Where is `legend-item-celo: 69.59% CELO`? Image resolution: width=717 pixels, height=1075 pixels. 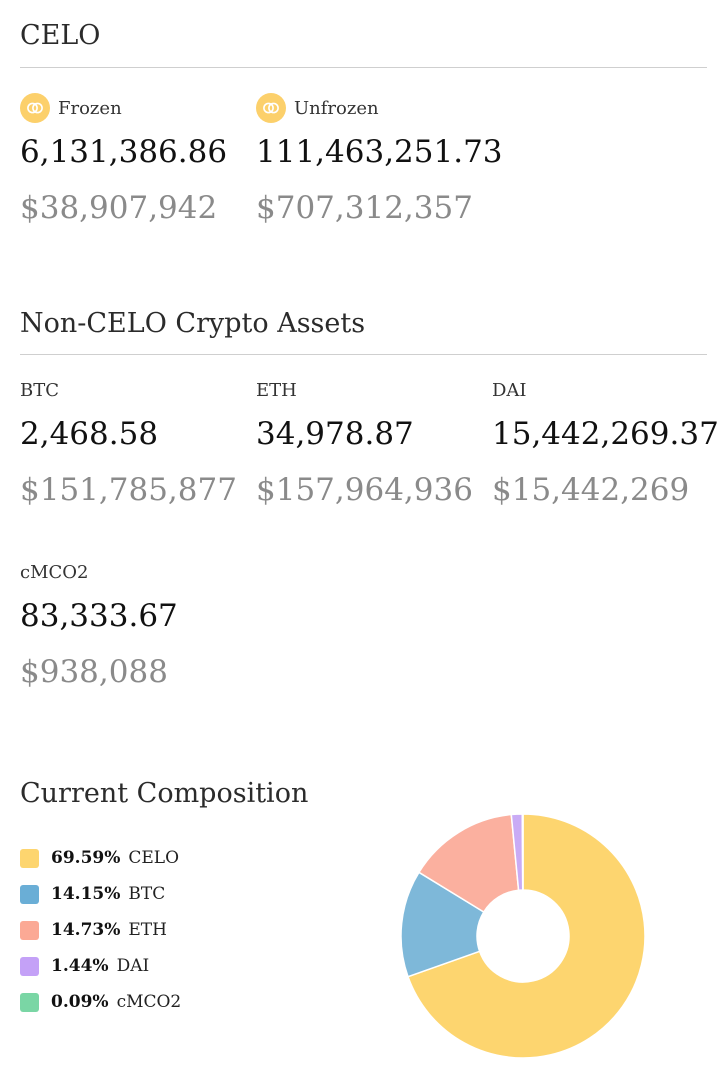 legend-item-celo: 69.59% CELO is located at coordinates (170, 858).